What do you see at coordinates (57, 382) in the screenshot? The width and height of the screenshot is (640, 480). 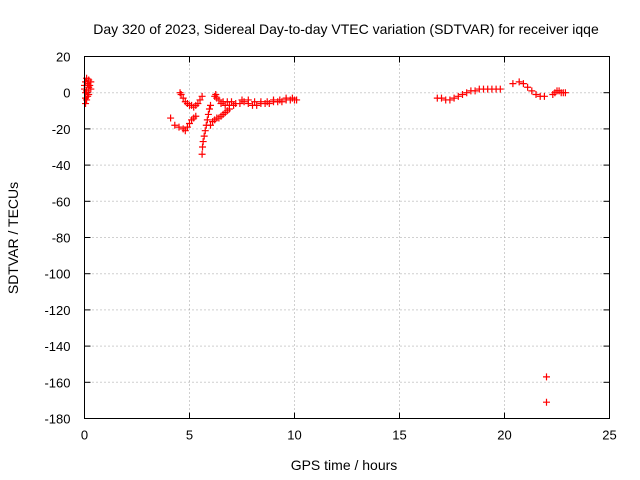 I see `y-tick-label: -160` at bounding box center [57, 382].